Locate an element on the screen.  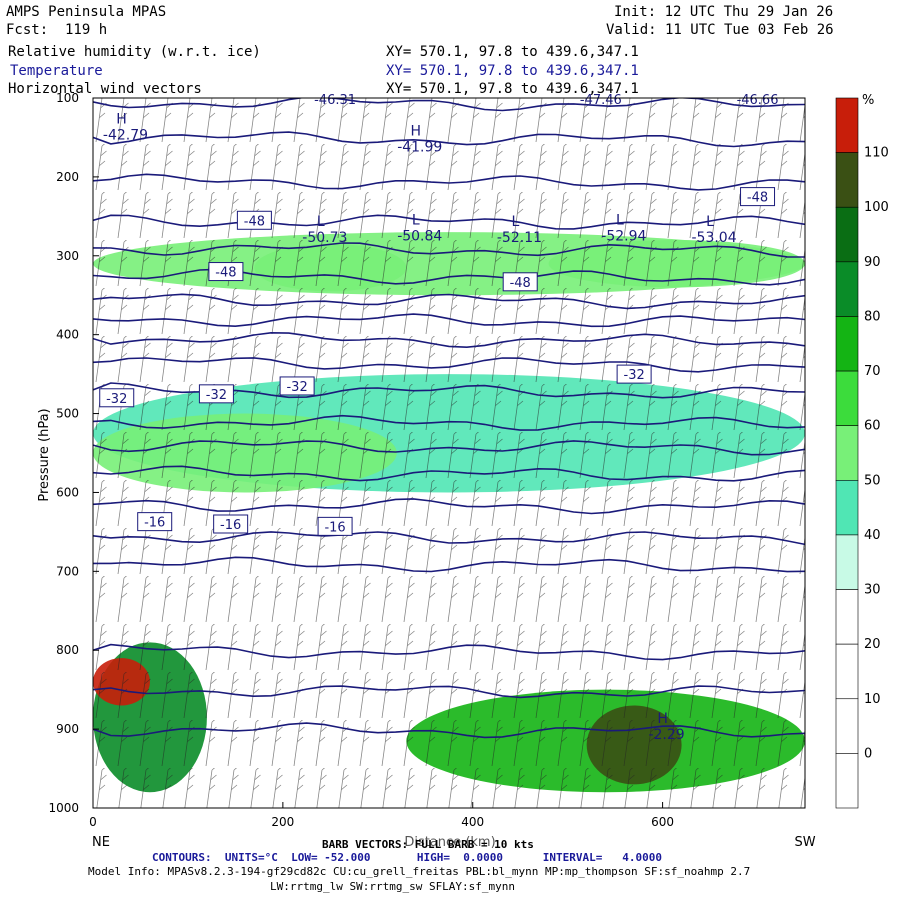
x-tick-label: 200 is located at coordinates (282, 822).